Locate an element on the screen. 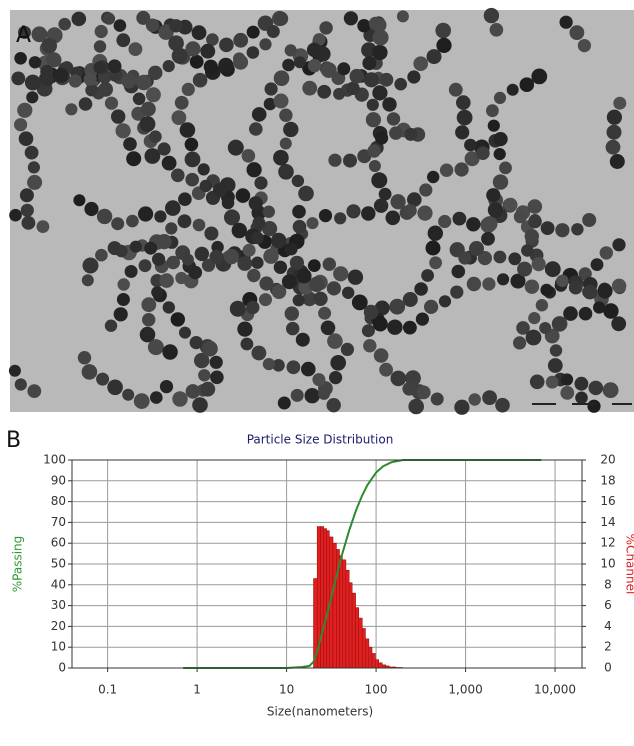  y2-tick-label: 0 is located at coordinates (608, 668).